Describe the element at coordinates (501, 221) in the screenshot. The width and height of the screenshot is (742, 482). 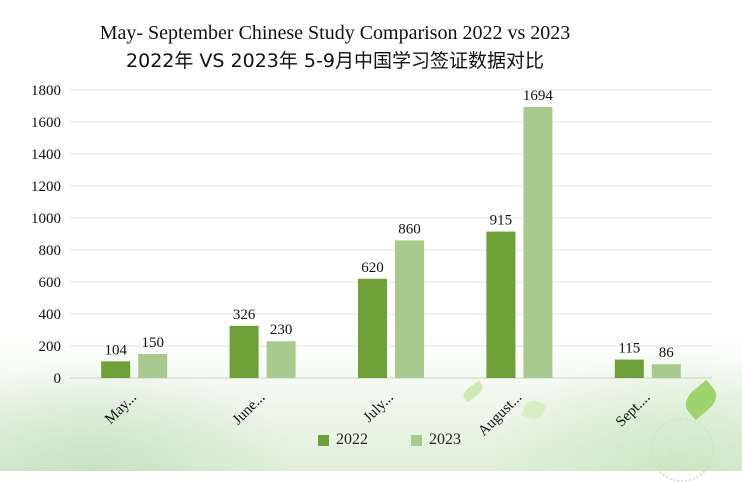
I see `data-label: 915` at that location.